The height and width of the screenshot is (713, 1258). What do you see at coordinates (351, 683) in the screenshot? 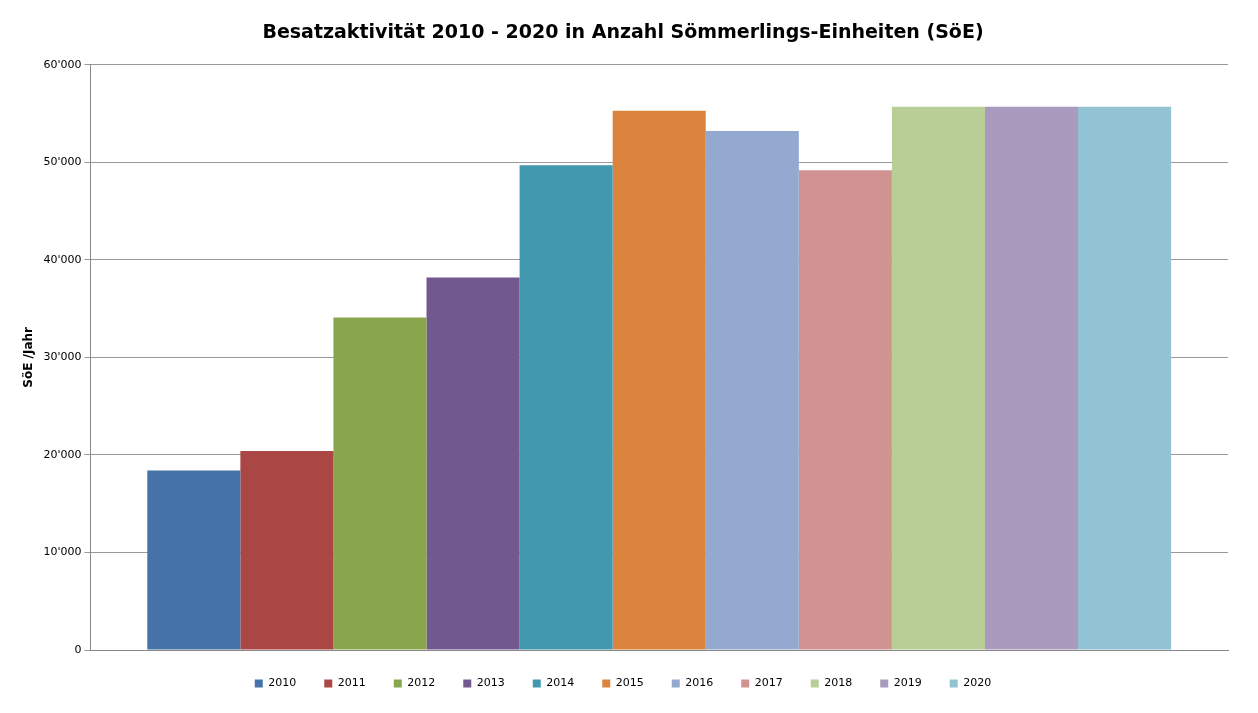
I see `legend-label: 2011` at bounding box center [351, 683].